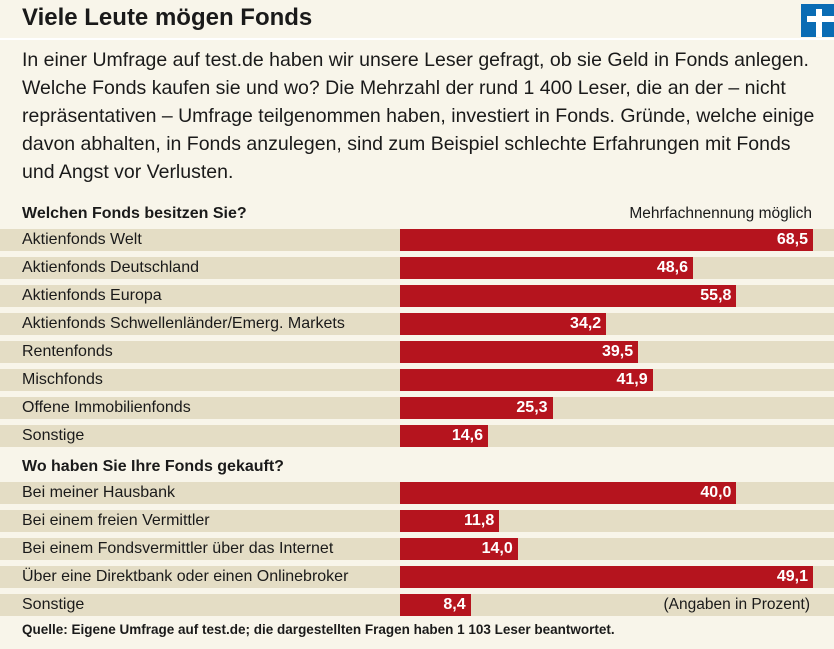 Image resolution: width=834 pixels, height=649 pixels. I want to click on category-label: Mischfonds, so click(62, 379).